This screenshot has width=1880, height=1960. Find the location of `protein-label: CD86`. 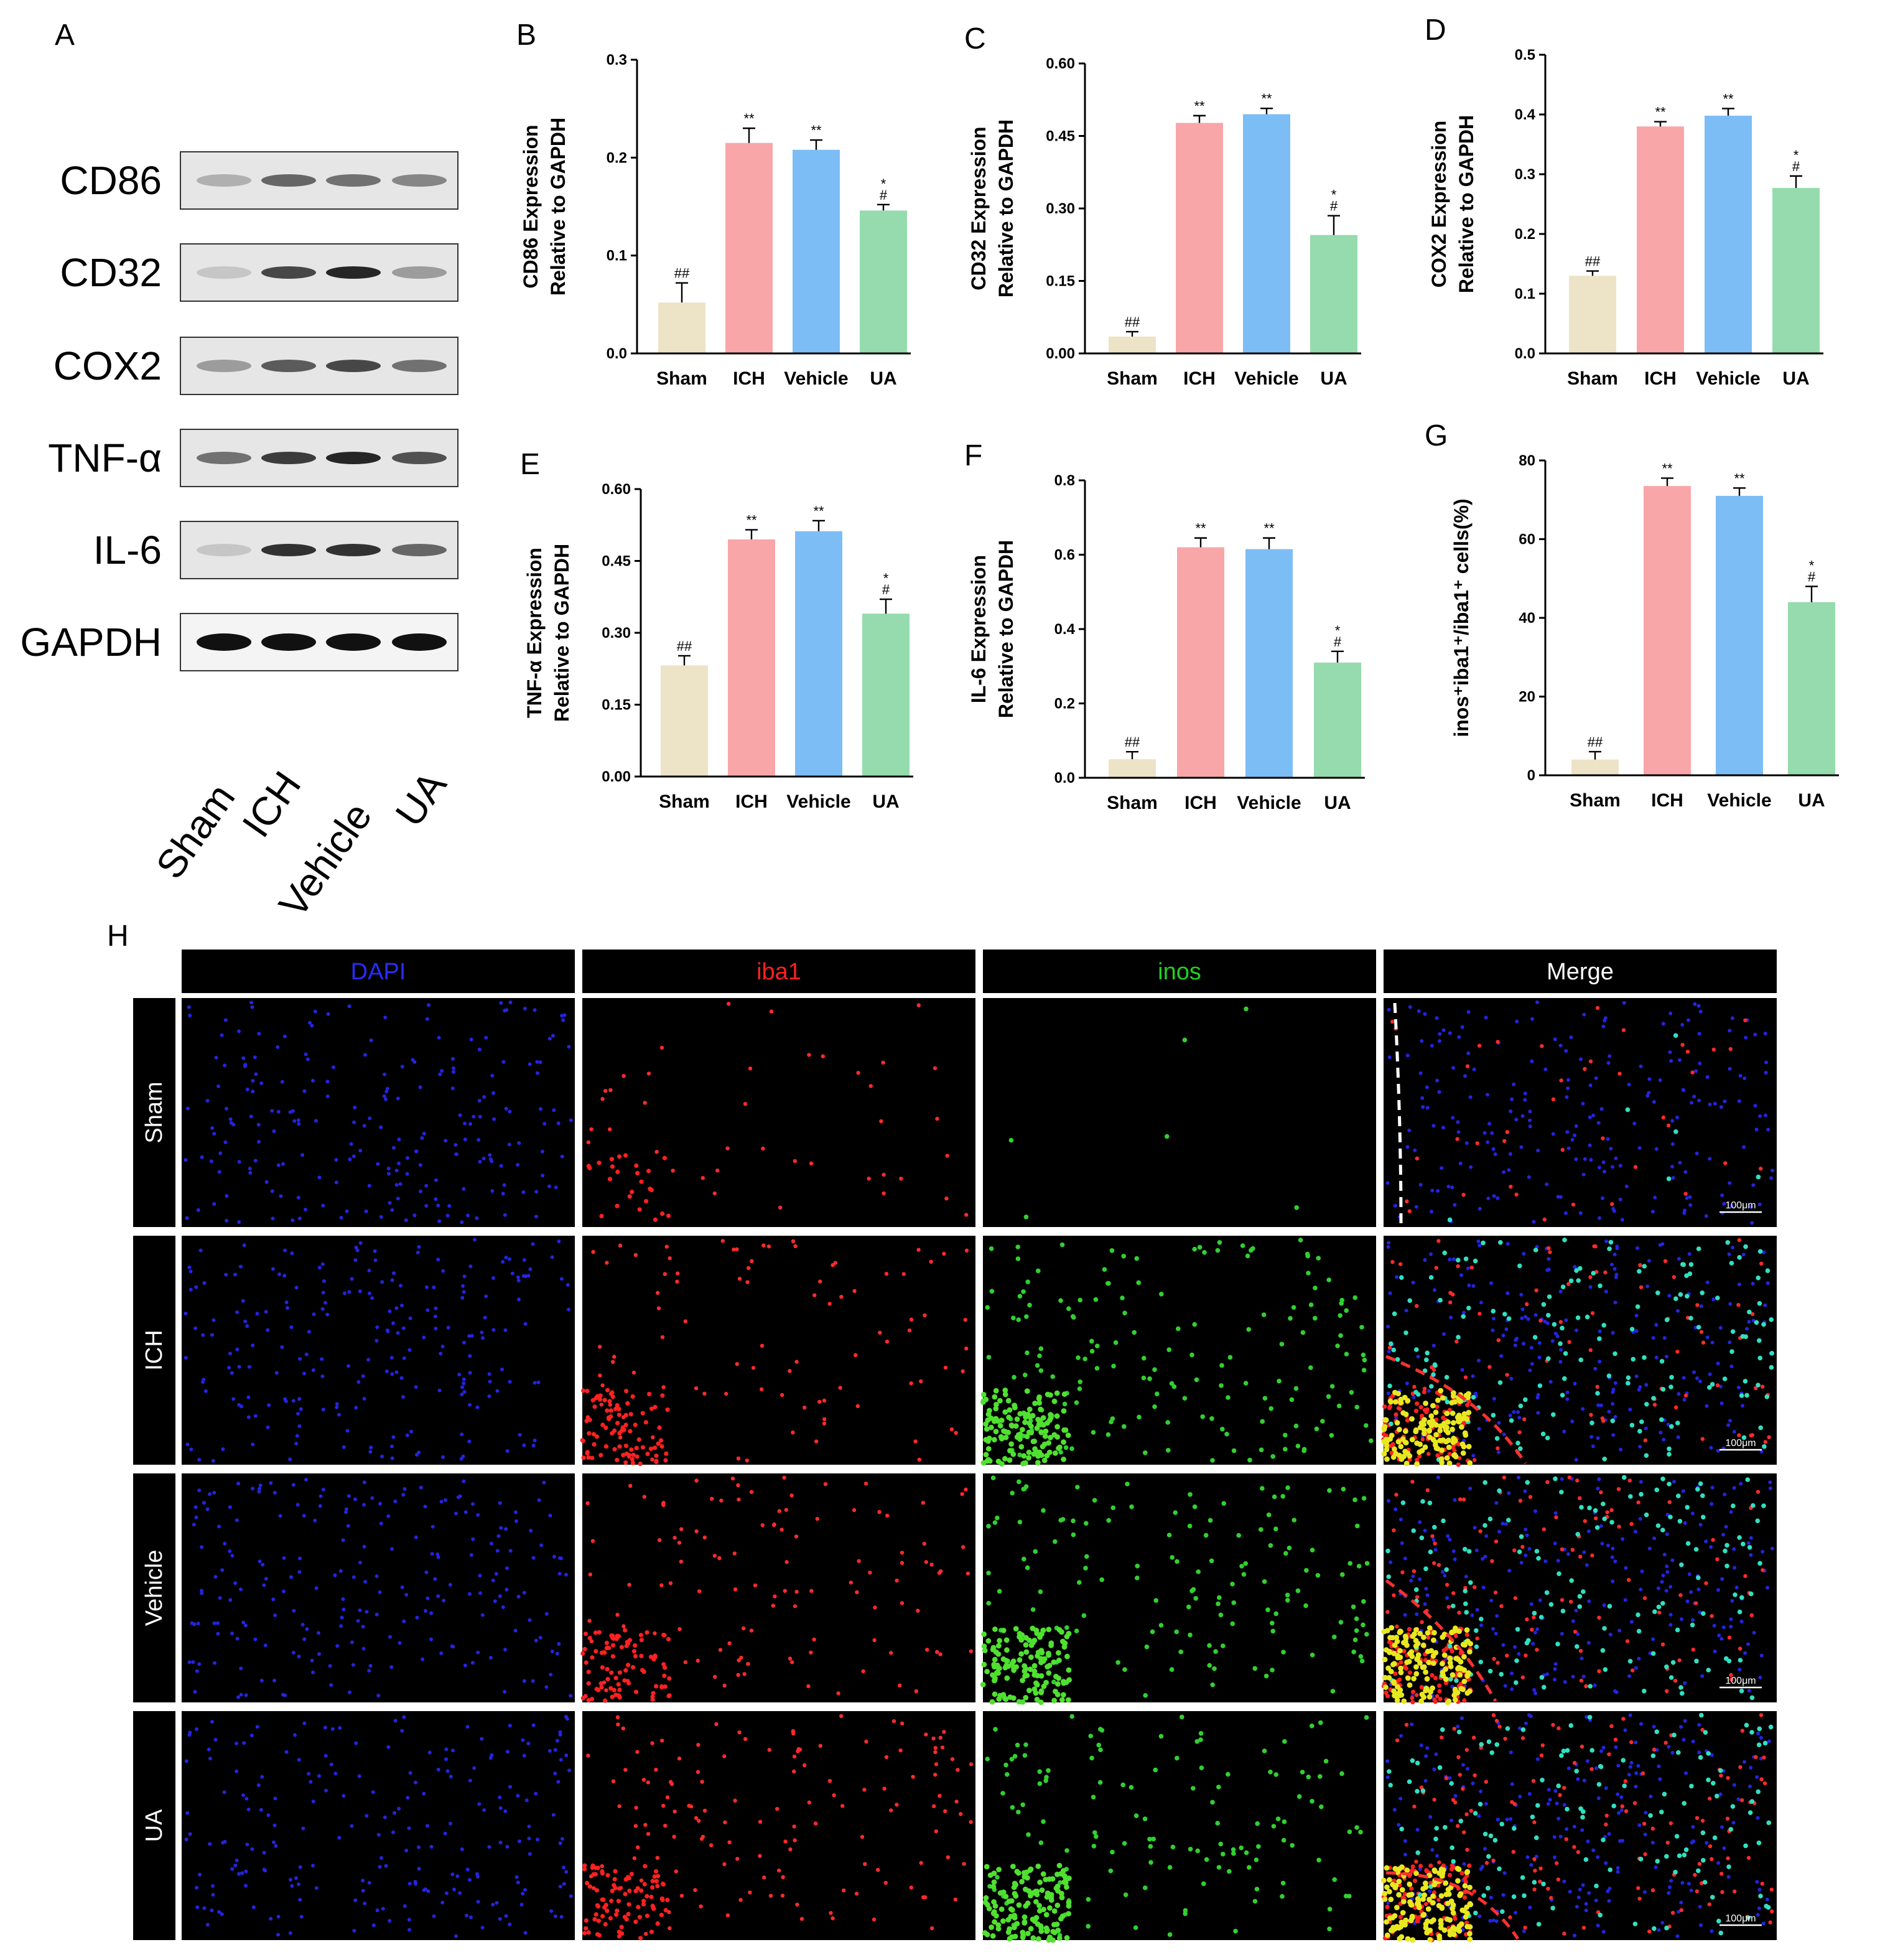

protein-label: CD86 is located at coordinates (111, 180).